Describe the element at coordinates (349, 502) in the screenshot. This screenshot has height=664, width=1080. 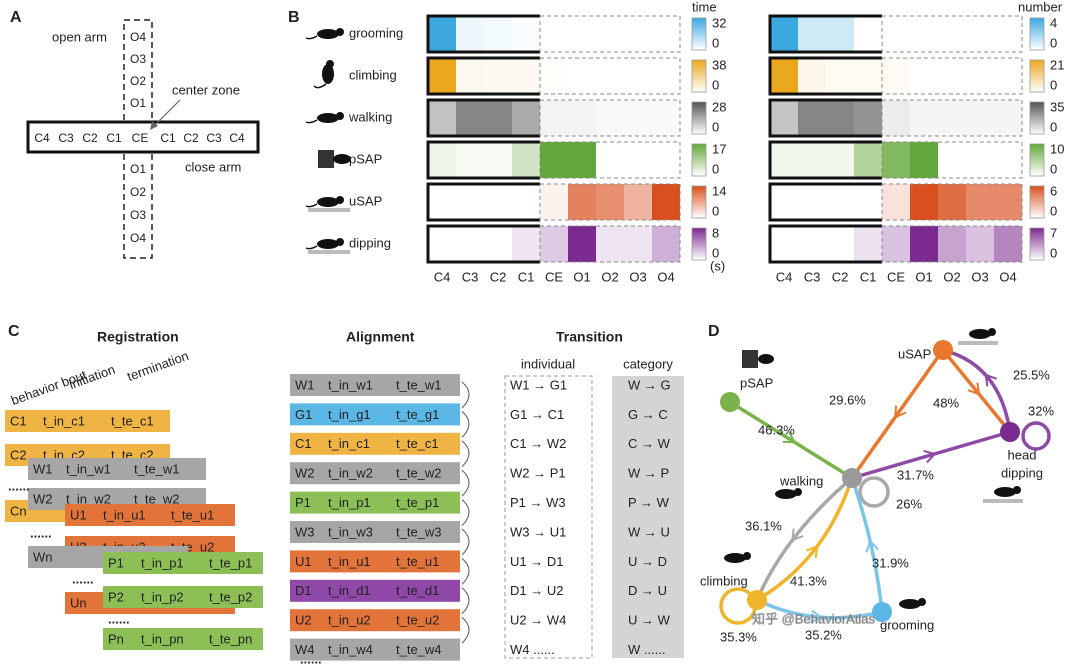
I see `bout-initiation: t_in_p1` at that location.